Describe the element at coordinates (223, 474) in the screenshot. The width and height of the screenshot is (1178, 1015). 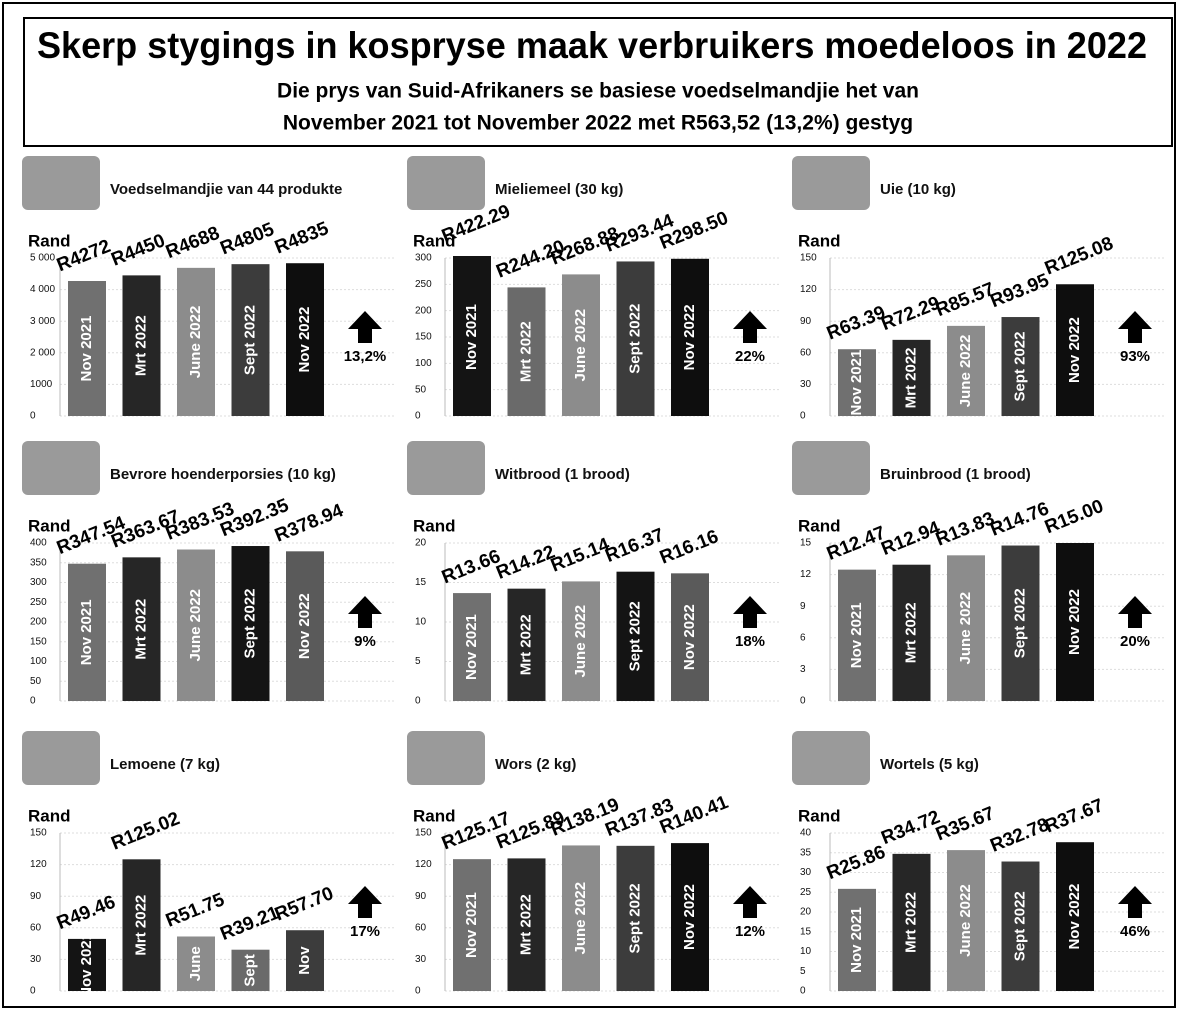
I see `panel-title: Bevrore hoenderporsies (10 kg)` at that location.